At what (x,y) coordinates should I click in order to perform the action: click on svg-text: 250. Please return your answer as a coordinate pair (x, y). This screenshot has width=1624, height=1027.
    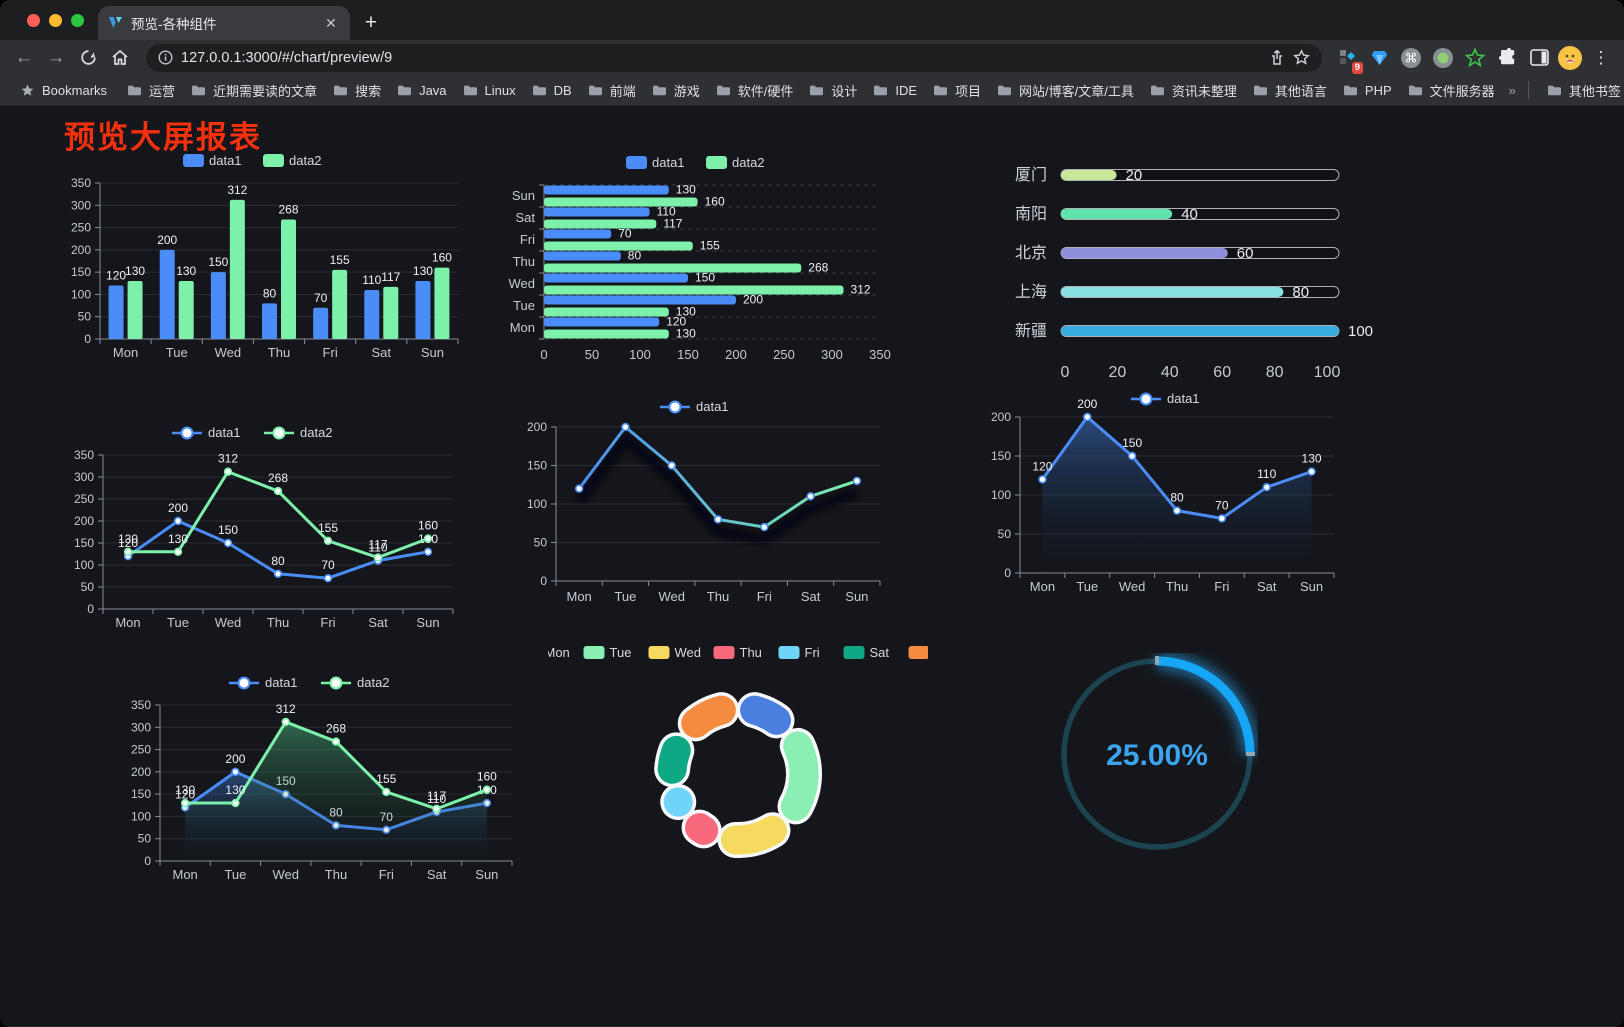
    Looking at the image, I should click on (784, 354).